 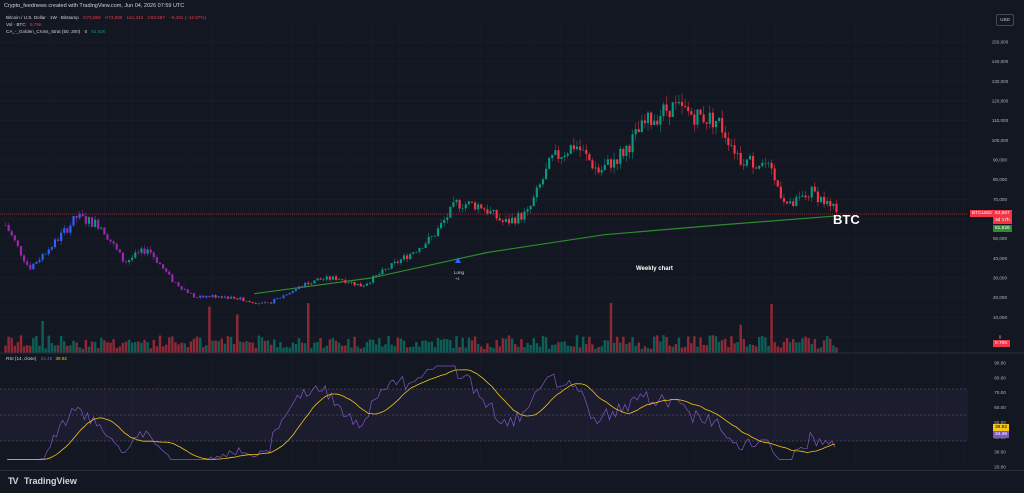 What do you see at coordinates (1000, 317) in the screenshot?
I see `price-tick-label: 10,000` at bounding box center [1000, 317].